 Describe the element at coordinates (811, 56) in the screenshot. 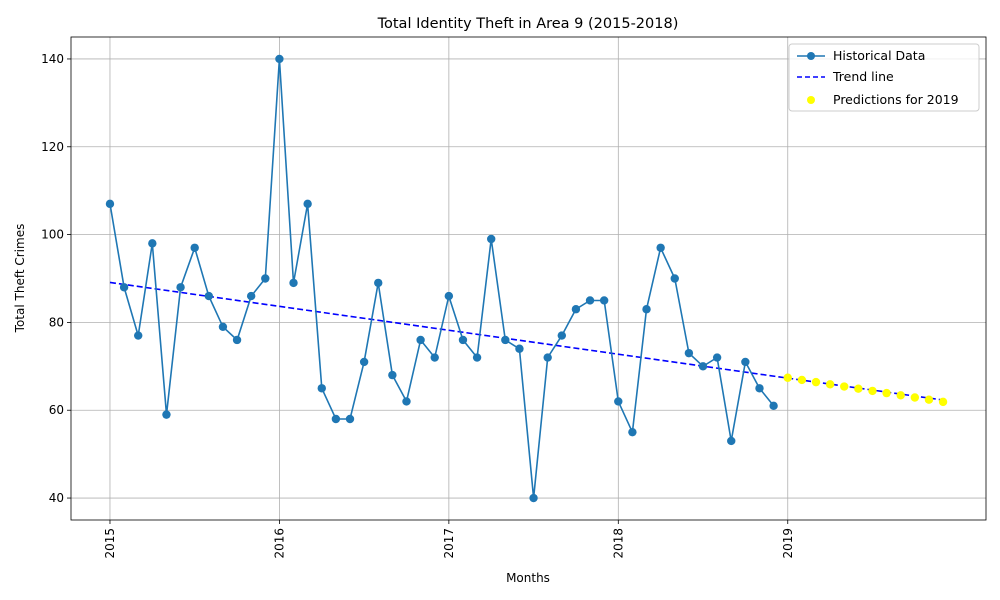

I see `legend-historical-marker` at that location.